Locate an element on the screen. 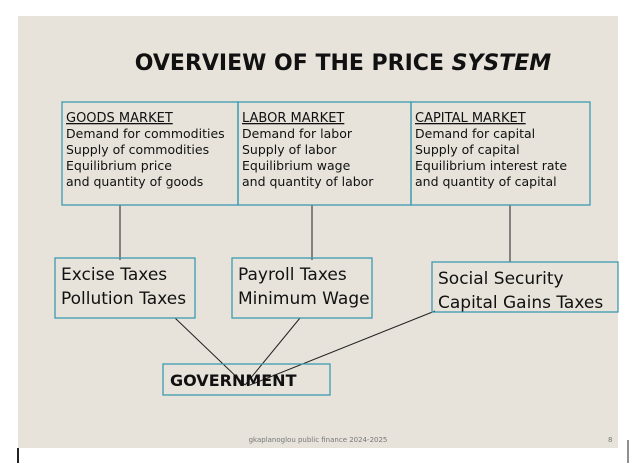 Image resolution: width=634 pixels, height=467 pixels. market-line: Demand for commodities is located at coordinates (145, 133).